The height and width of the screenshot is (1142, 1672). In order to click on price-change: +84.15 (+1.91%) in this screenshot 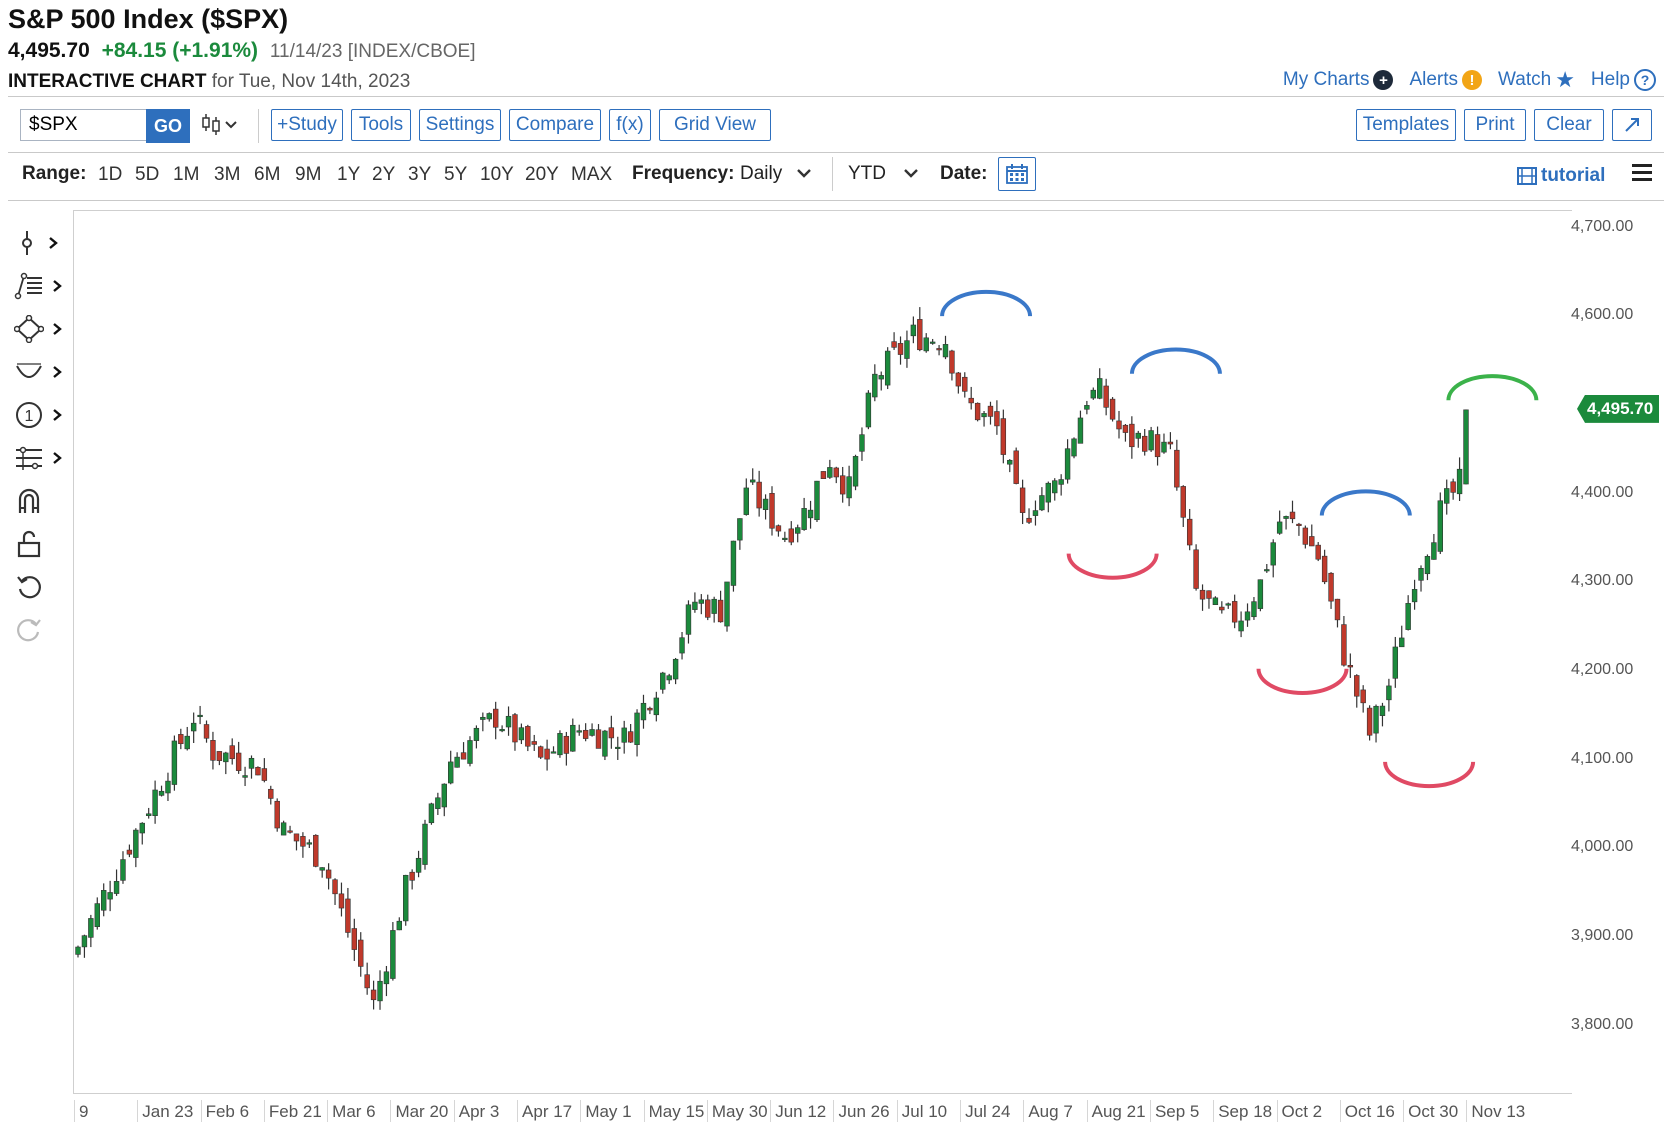, I will do `click(180, 50)`.